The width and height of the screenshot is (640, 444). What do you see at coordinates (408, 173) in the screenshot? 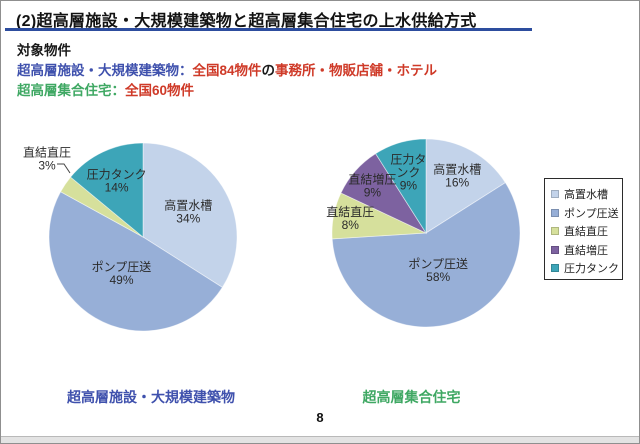
I see `pie-slice-label: 圧力タンク 9%` at bounding box center [408, 173].